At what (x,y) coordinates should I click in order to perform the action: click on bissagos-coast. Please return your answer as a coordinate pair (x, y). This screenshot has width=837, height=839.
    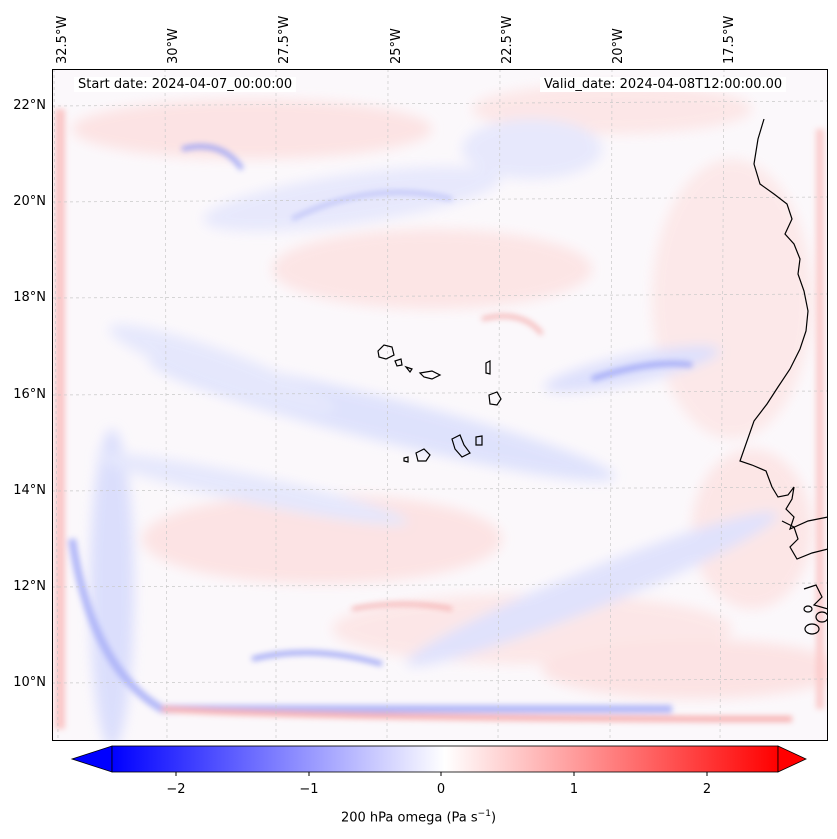
    Looking at the image, I should click on (815, 597).